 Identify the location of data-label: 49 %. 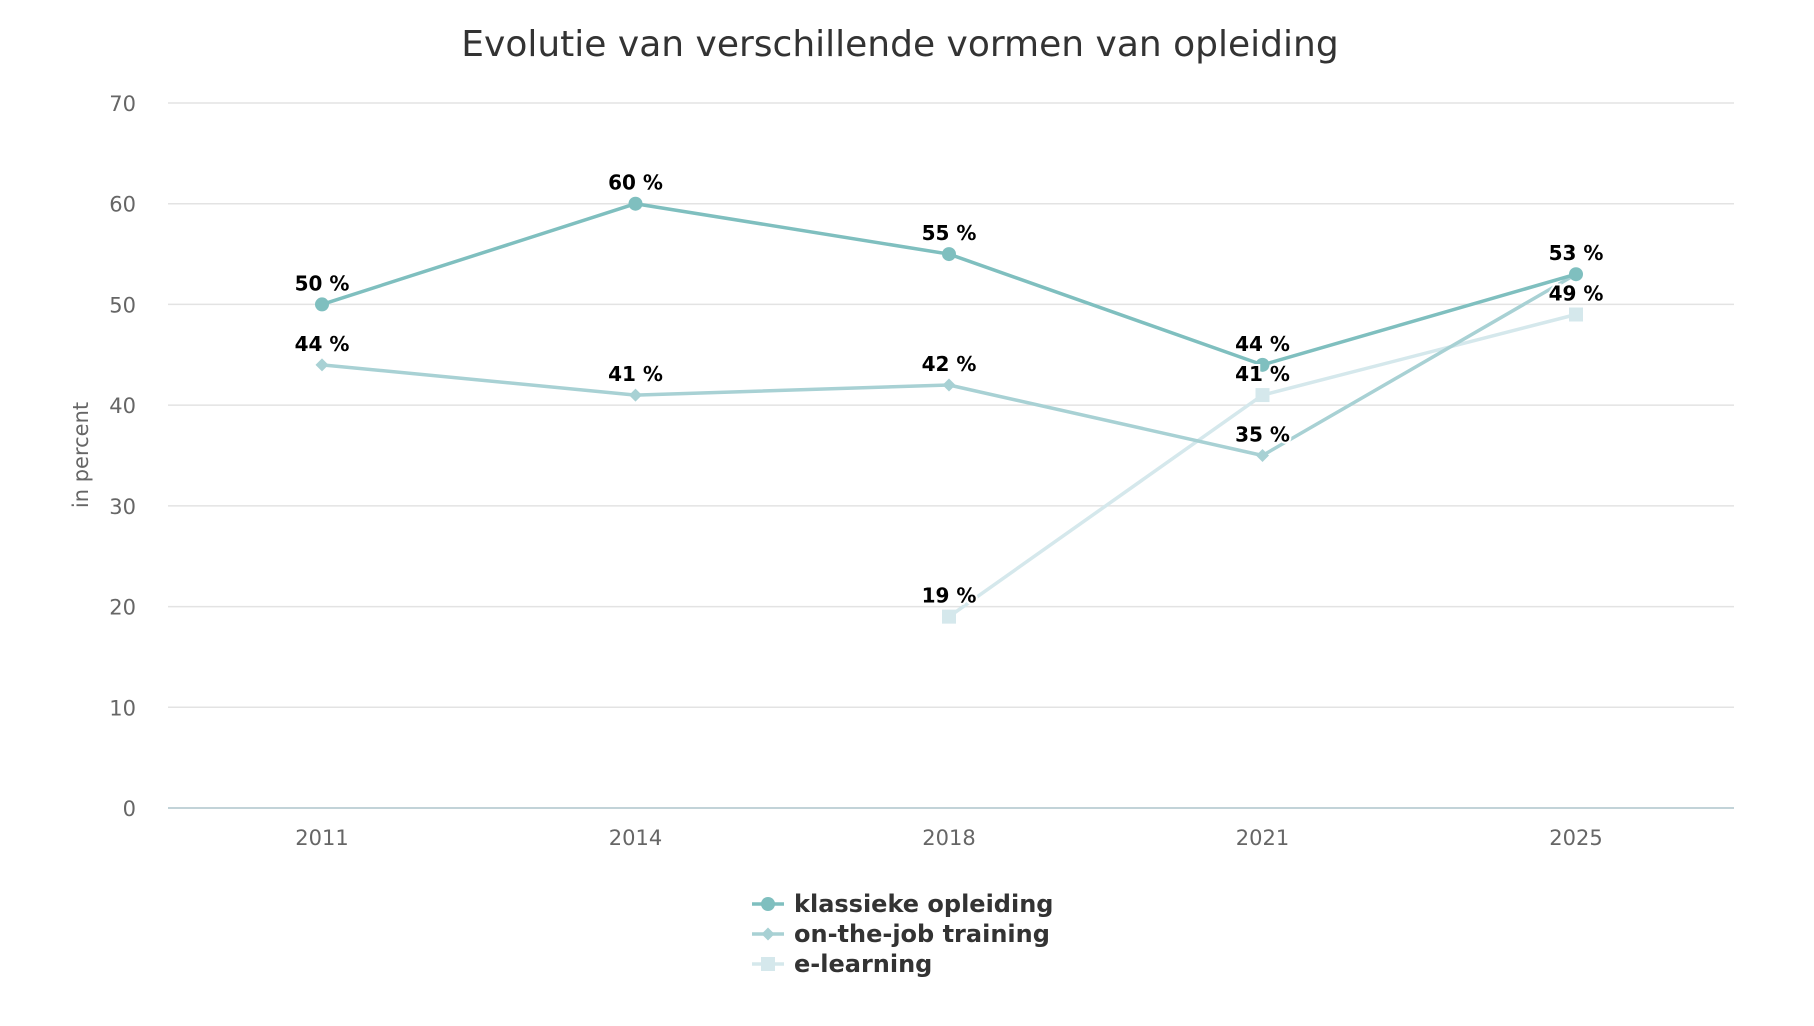
(1576, 294).